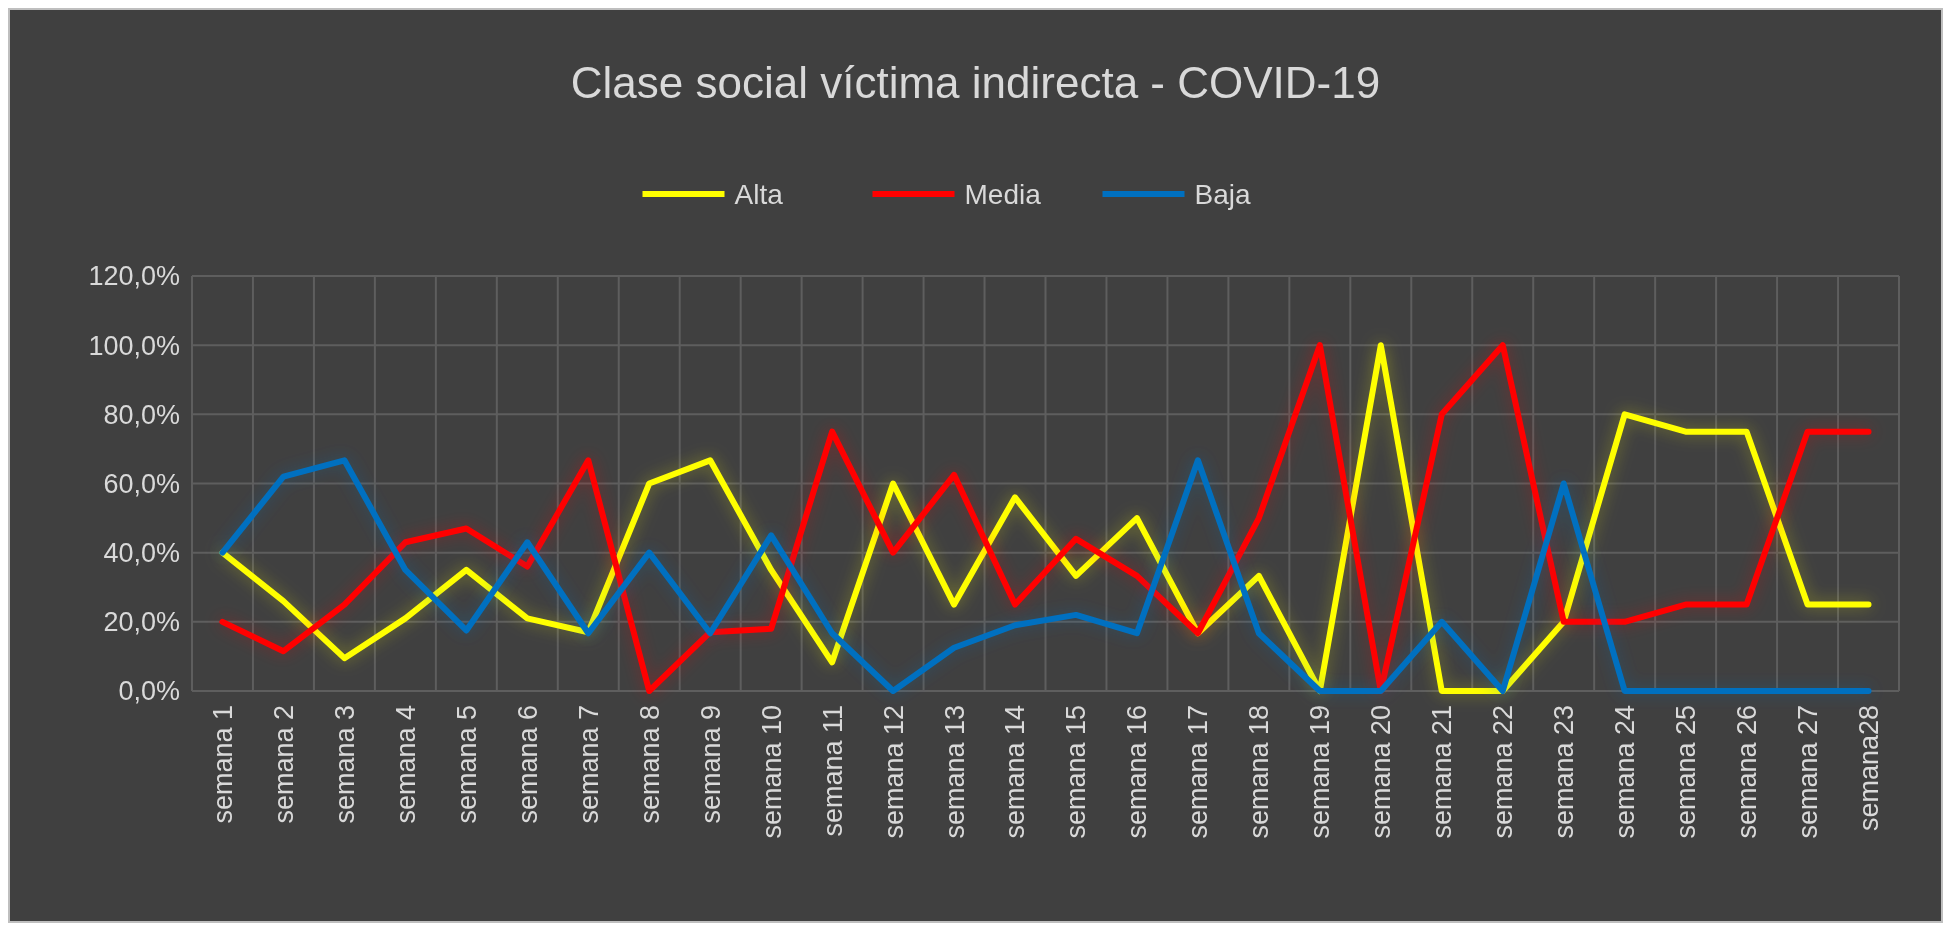 The width and height of the screenshot is (1951, 931). What do you see at coordinates (141, 622) in the screenshot?
I see `y-tick-label: 20,0%` at bounding box center [141, 622].